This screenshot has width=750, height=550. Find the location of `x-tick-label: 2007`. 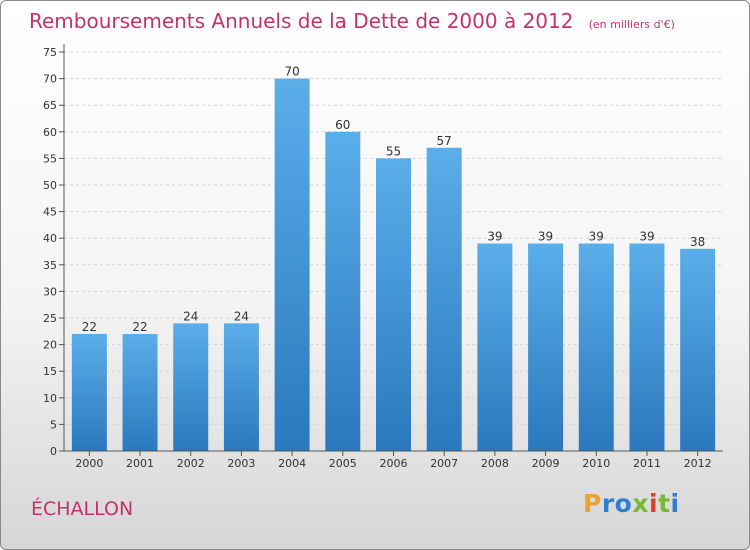

x-tick-label: 2007 is located at coordinates (444, 463).